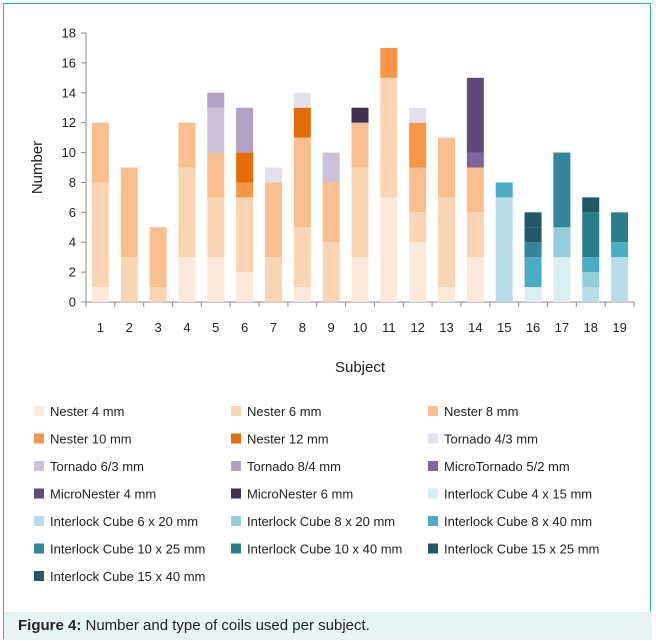 The width and height of the screenshot is (656, 644). Describe the element at coordinates (69, 152) in the screenshot. I see `y-tick-label: 10` at that location.